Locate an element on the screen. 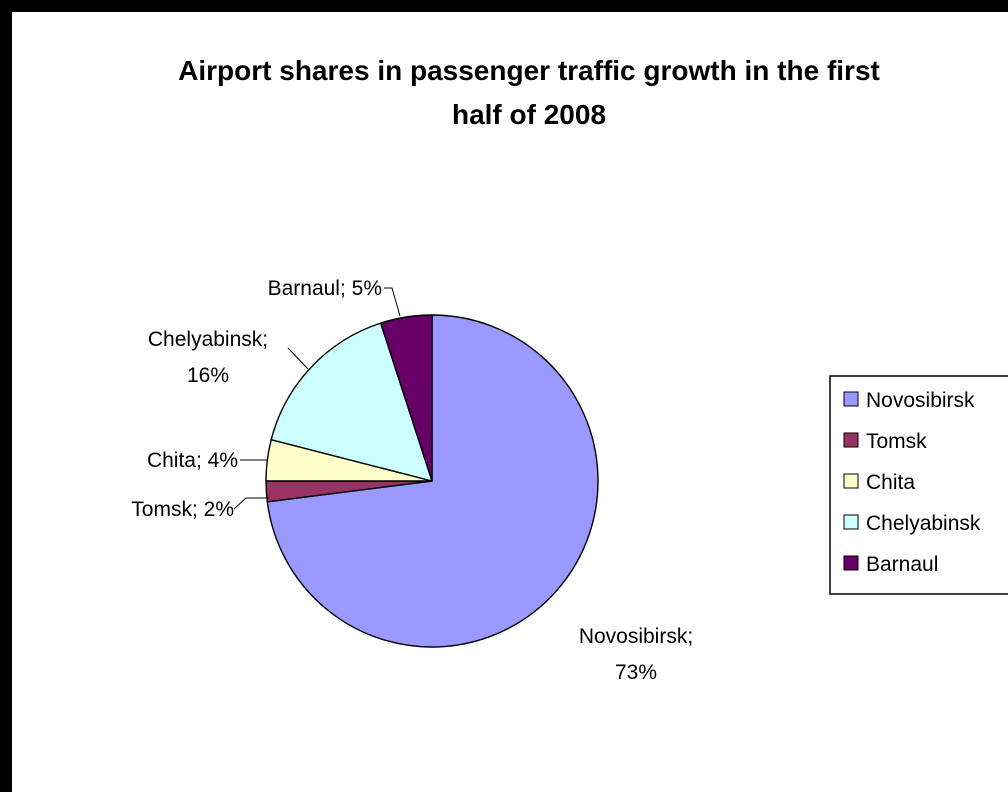 This screenshot has width=1008, height=804. legend: Novosibirsk Tomsk Chita Chelyabinsk Barnaul is located at coordinates (918, 485).